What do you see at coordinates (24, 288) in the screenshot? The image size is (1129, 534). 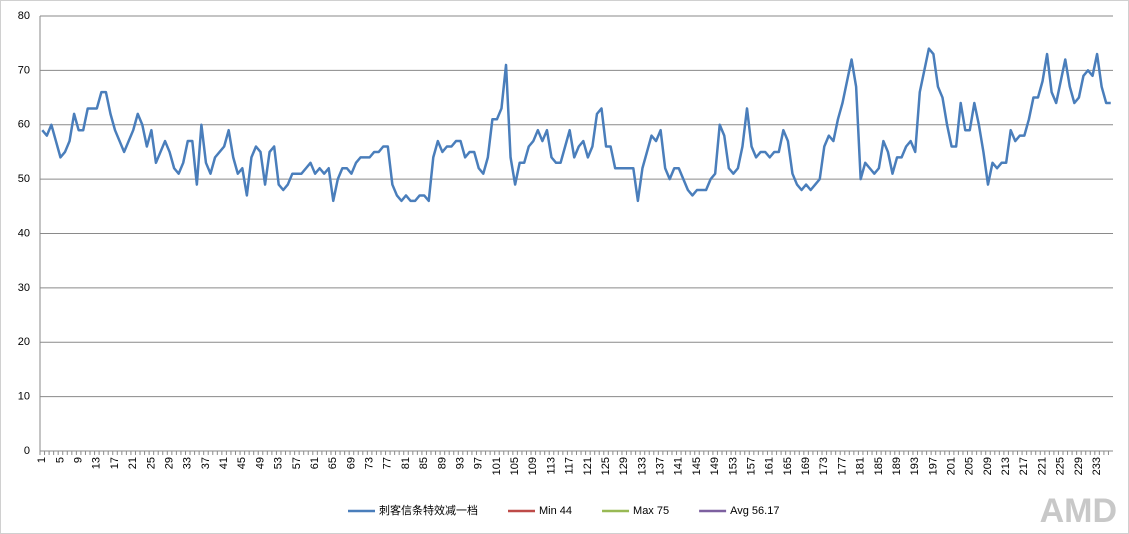 I see `y-tick-label: 30` at bounding box center [24, 288].